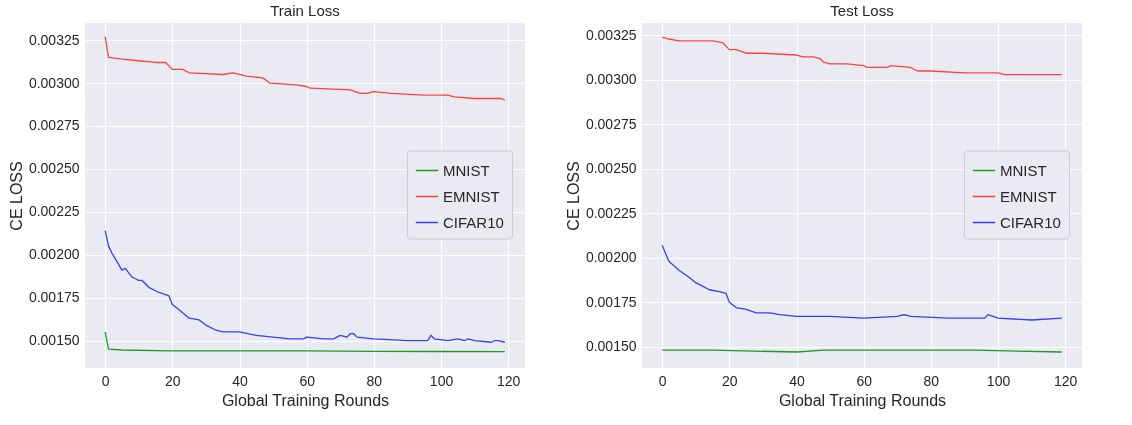  What do you see at coordinates (305, 10) in the screenshot?
I see `chart-title: Train Loss` at bounding box center [305, 10].